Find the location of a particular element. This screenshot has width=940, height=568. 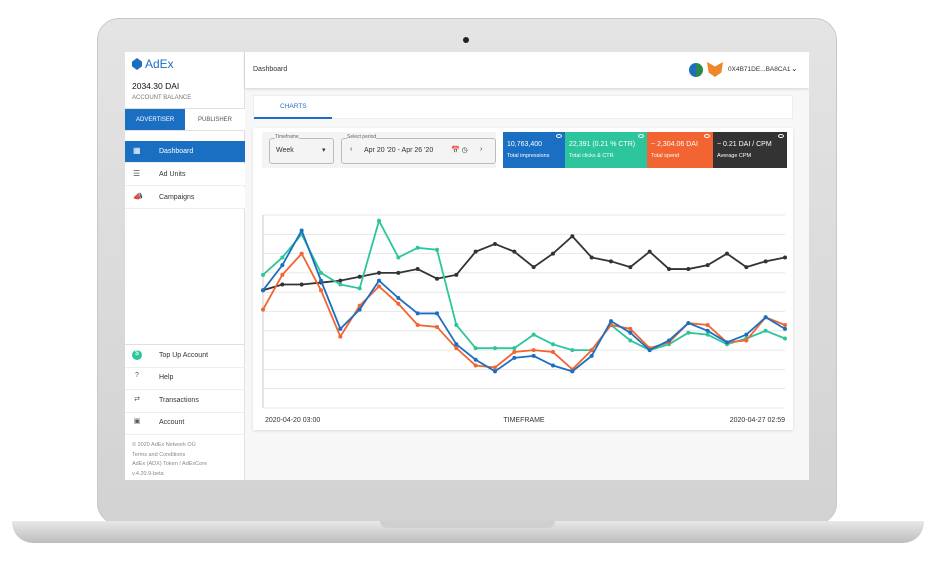

nav-label: Ad Units is located at coordinates (172, 174).